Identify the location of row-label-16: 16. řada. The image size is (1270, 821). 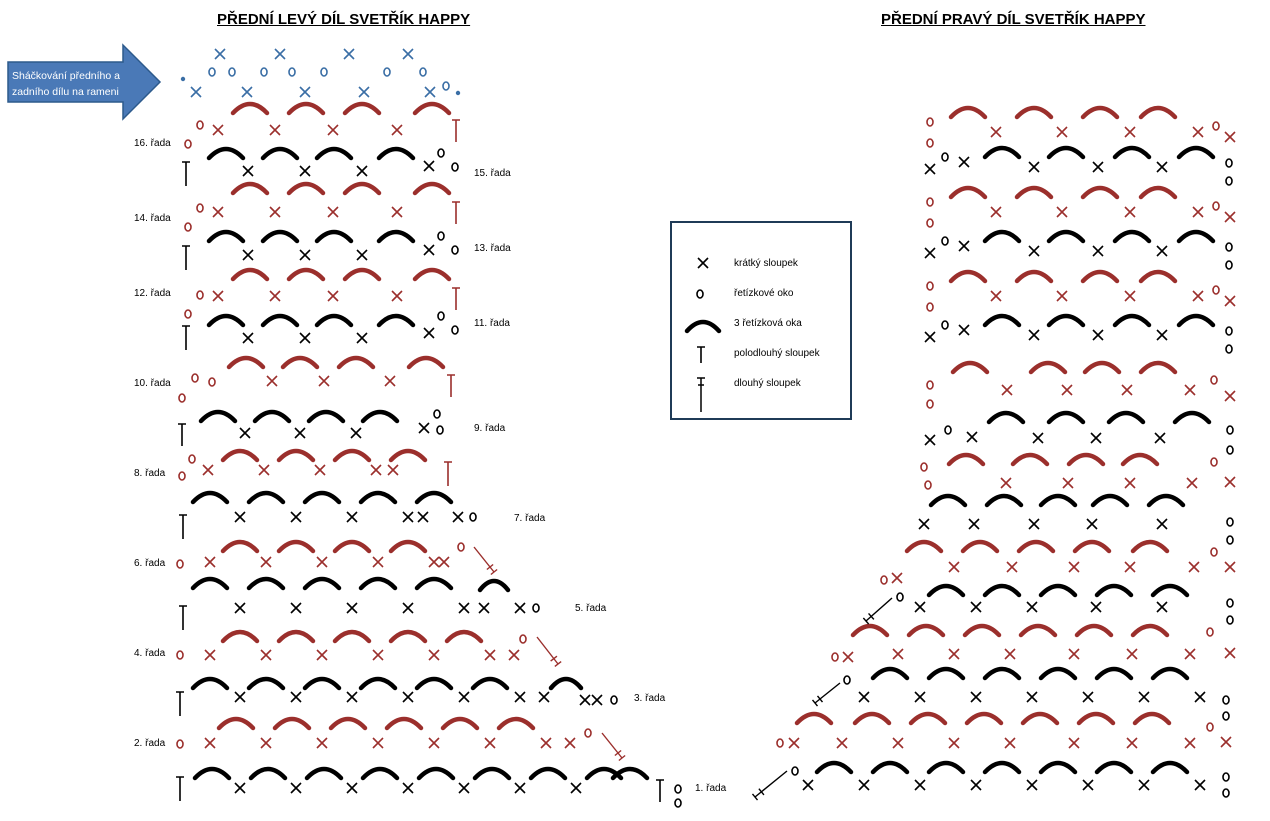
(152, 143).